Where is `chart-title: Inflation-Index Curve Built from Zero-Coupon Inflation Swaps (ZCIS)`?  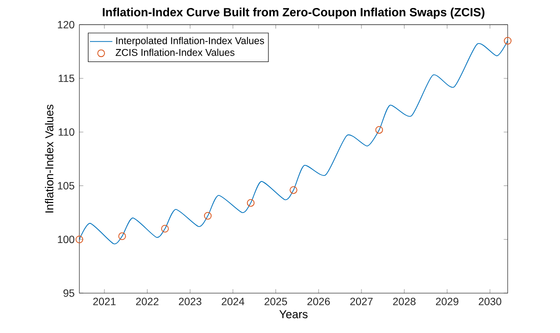
chart-title: Inflation-Index Curve Built from Zero-Coupon Inflation Swaps (ZCIS) is located at coordinates (293, 13).